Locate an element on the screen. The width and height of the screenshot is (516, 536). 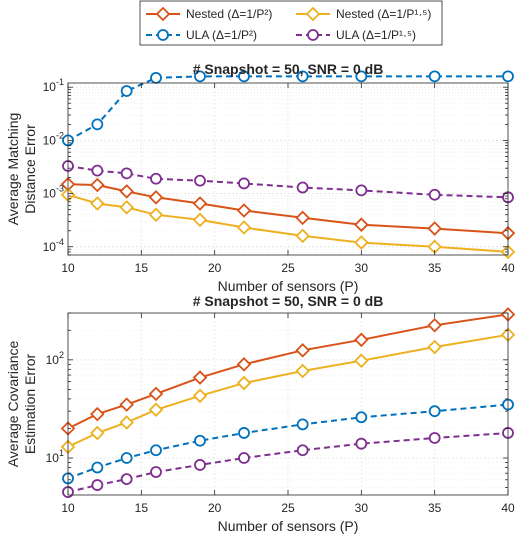
y-tick-label: 10¹ is located at coordinates (55, 456).